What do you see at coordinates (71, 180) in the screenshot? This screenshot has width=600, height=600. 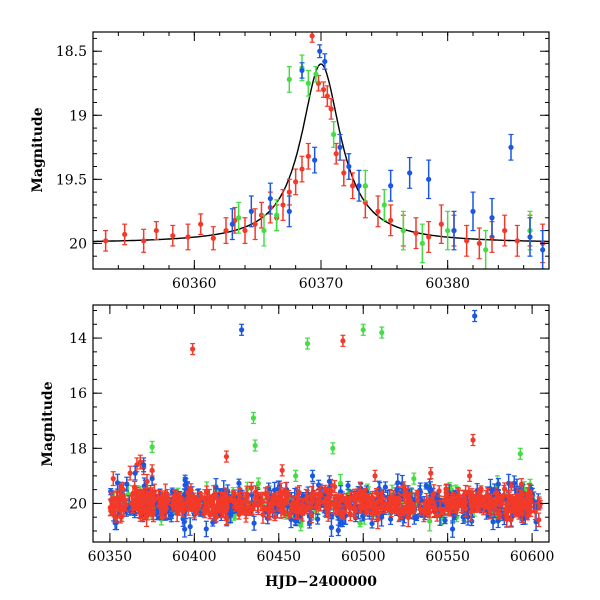 I see `top-y-tick-label: 19.5` at bounding box center [71, 180].